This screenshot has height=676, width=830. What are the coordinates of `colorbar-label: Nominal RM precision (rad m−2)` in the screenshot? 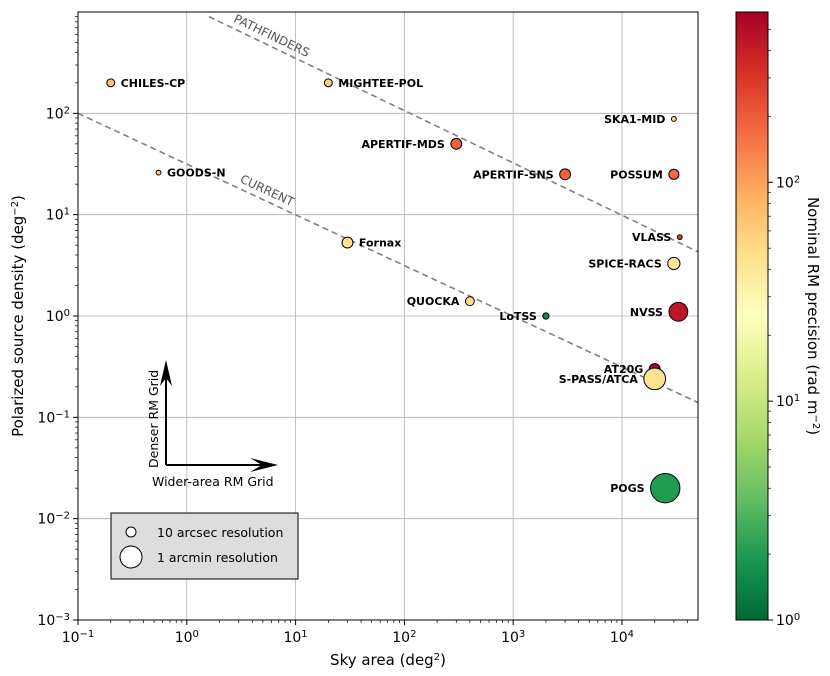 It's located at (813, 316).